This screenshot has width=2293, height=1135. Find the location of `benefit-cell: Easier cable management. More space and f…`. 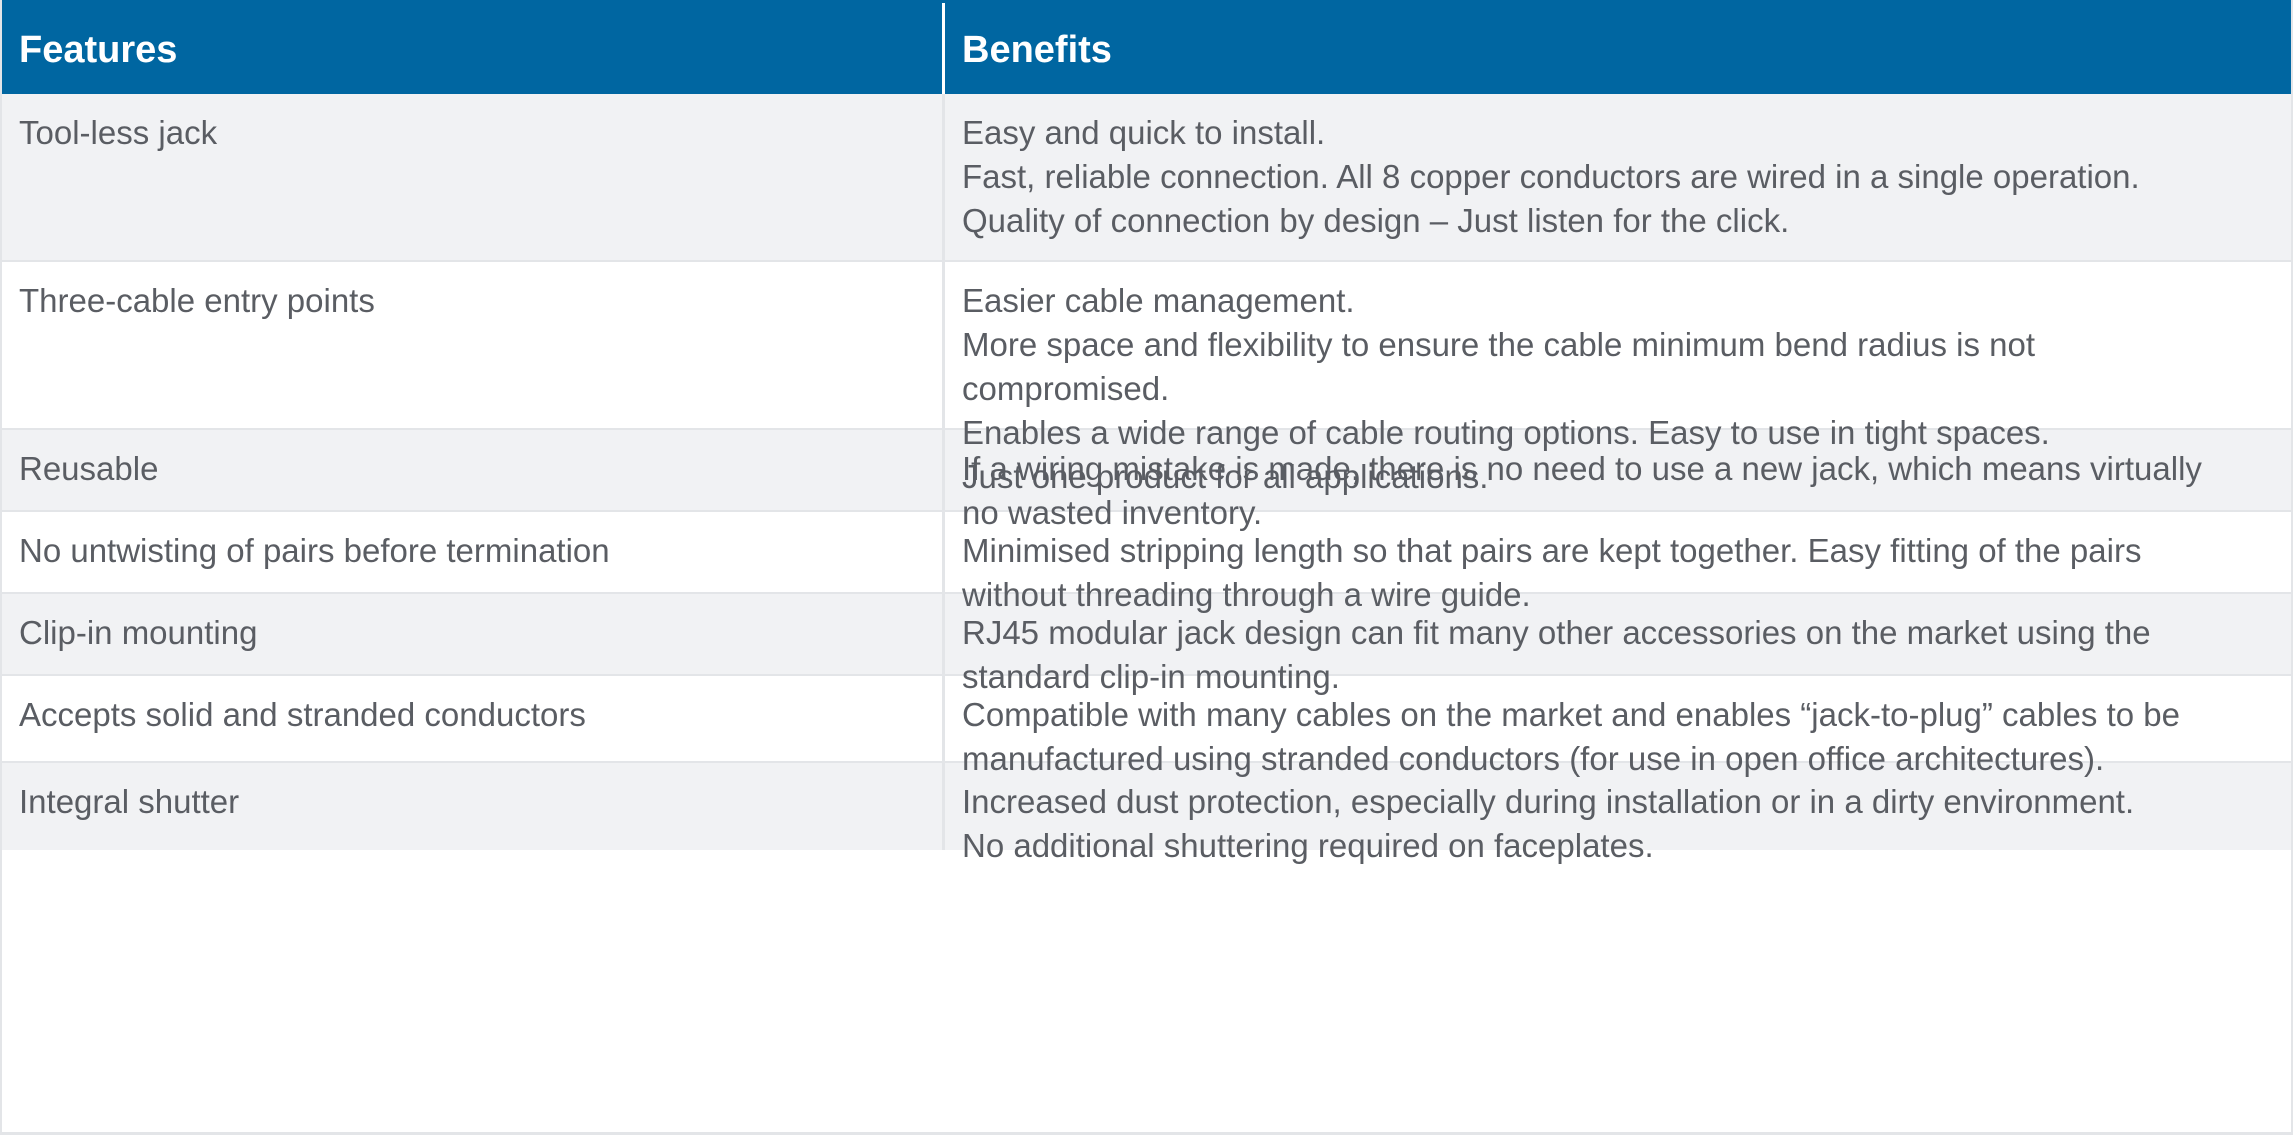

benefit-cell: Easier cable management. More space and f… is located at coordinates (1618, 378).